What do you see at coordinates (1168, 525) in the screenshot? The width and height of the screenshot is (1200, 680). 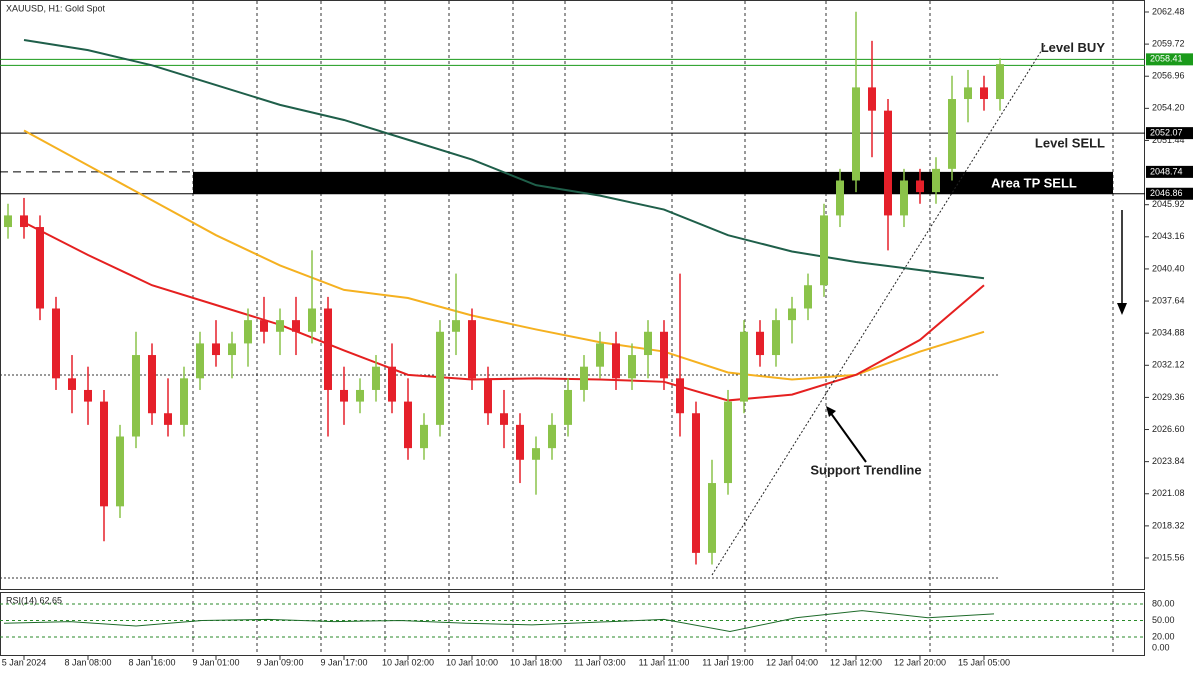 I see `y-tick-label: 2018.32` at bounding box center [1168, 525].